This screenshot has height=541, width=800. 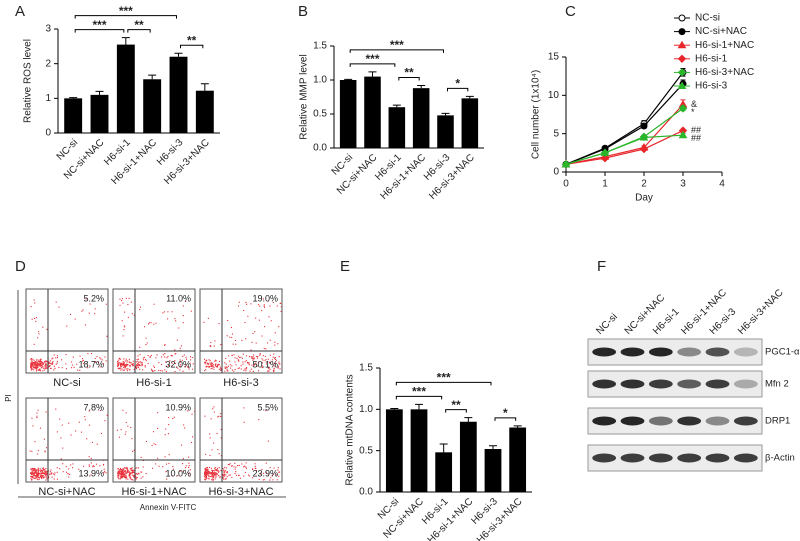 I want to click on significance-label: ***, so click(x=397, y=45).